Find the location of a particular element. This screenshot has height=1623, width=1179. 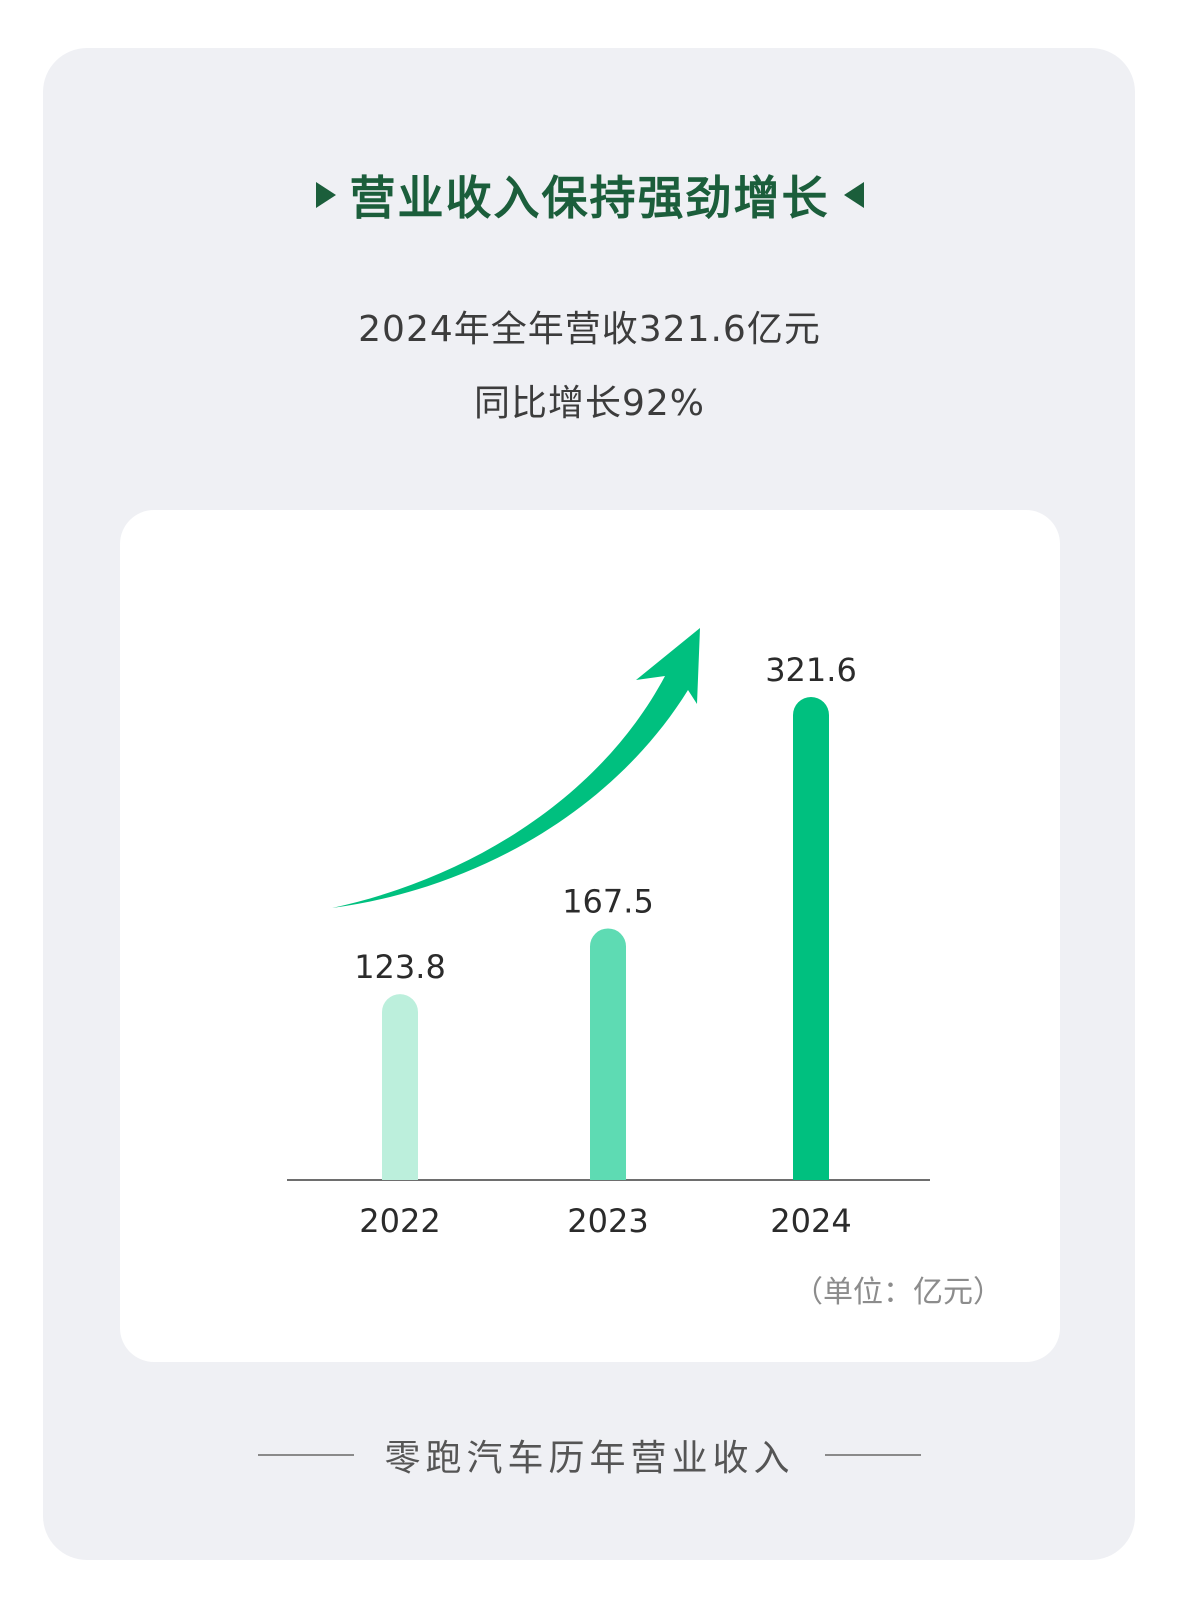

caption-left-divider is located at coordinates (306, 1455).